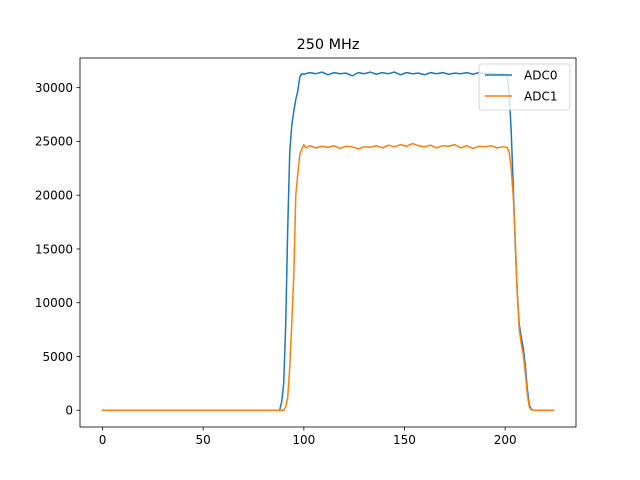 The width and height of the screenshot is (640, 480). What do you see at coordinates (54, 195) in the screenshot?
I see `y-tick-label: 20000` at bounding box center [54, 195].